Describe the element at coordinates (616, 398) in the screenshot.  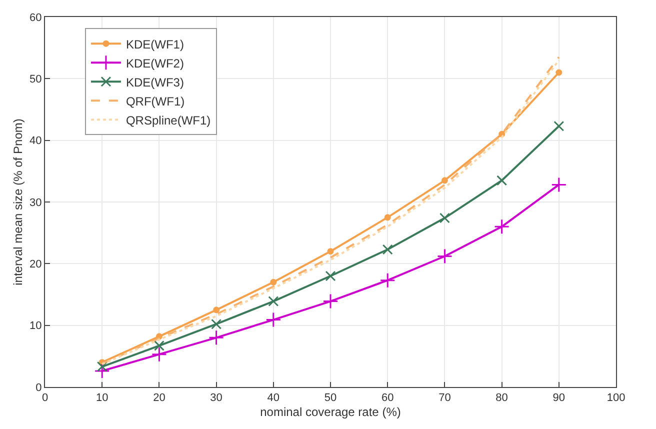
I see `x-tick-label: 100` at that location.